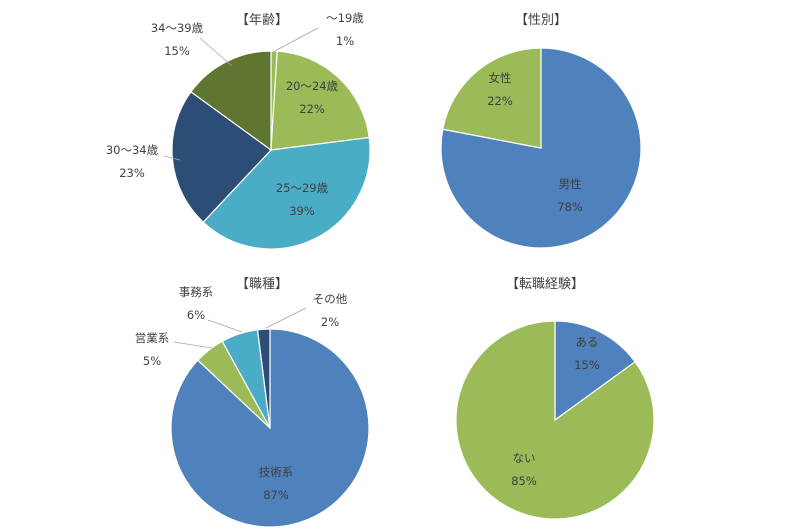 The height and width of the screenshot is (532, 800). Describe the element at coordinates (262, 284) in the screenshot. I see `chart-title: 【職種】` at that location.